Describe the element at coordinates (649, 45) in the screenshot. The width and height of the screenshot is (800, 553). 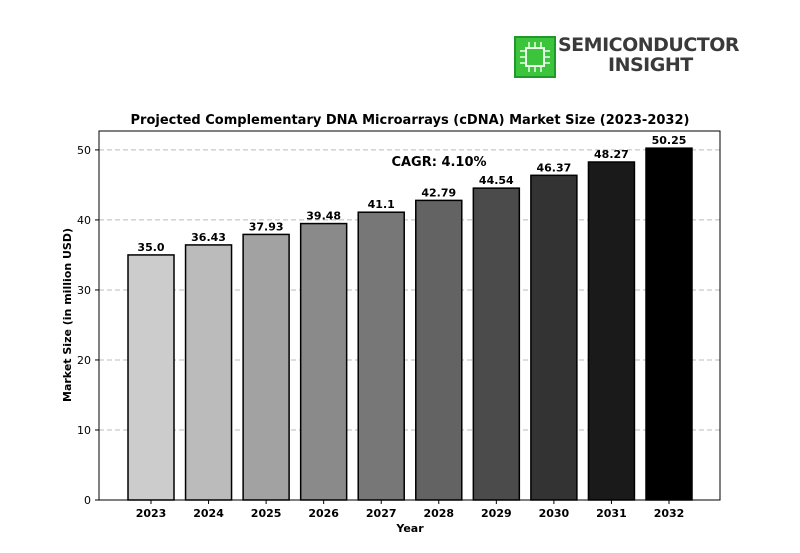
I see `logo-text-line1: SEMICONDUCTOR` at that location.